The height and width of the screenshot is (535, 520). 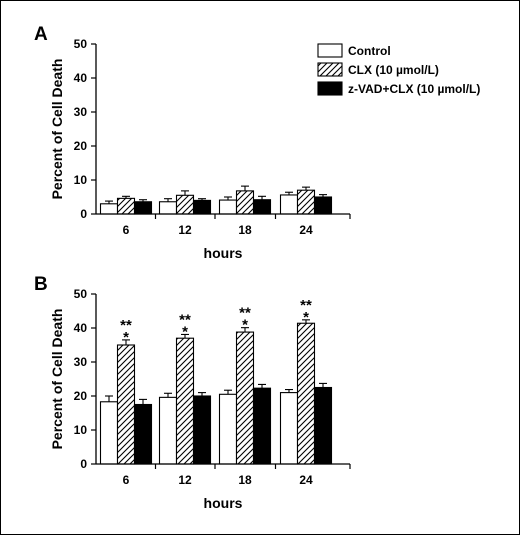 What do you see at coordinates (369, 51) in the screenshot?
I see `legend-label: Control` at bounding box center [369, 51].